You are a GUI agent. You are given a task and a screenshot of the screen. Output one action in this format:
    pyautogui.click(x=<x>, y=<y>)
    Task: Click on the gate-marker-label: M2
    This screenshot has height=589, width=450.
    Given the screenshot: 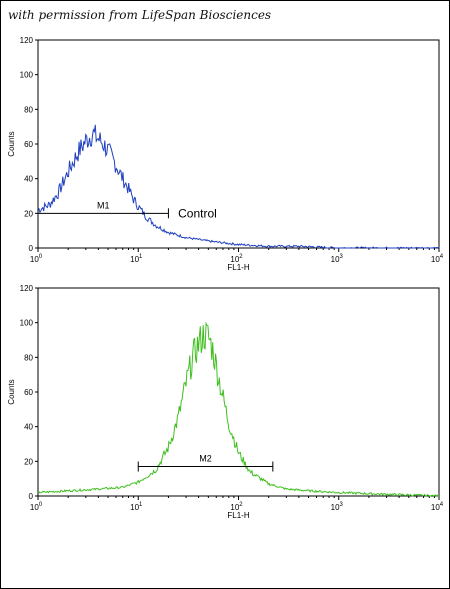 What is the action you would take?
    pyautogui.click(x=205, y=459)
    